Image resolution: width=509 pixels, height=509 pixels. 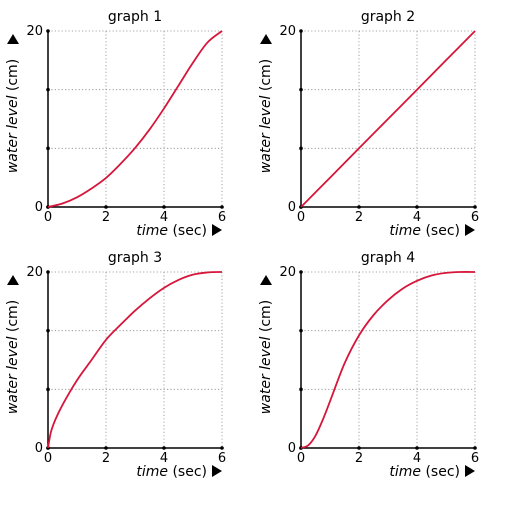 What do you see at coordinates (135, 258) in the screenshot?
I see `graph-title: graph 3` at bounding box center [135, 258].